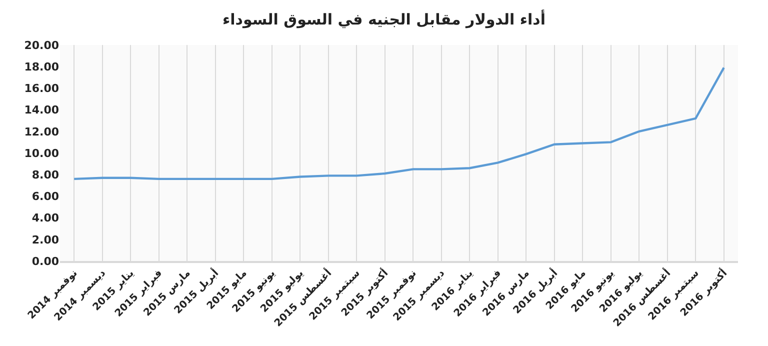 This screenshot has width=768, height=346. I want to click on y-tick-label: 4.00, so click(46, 218).